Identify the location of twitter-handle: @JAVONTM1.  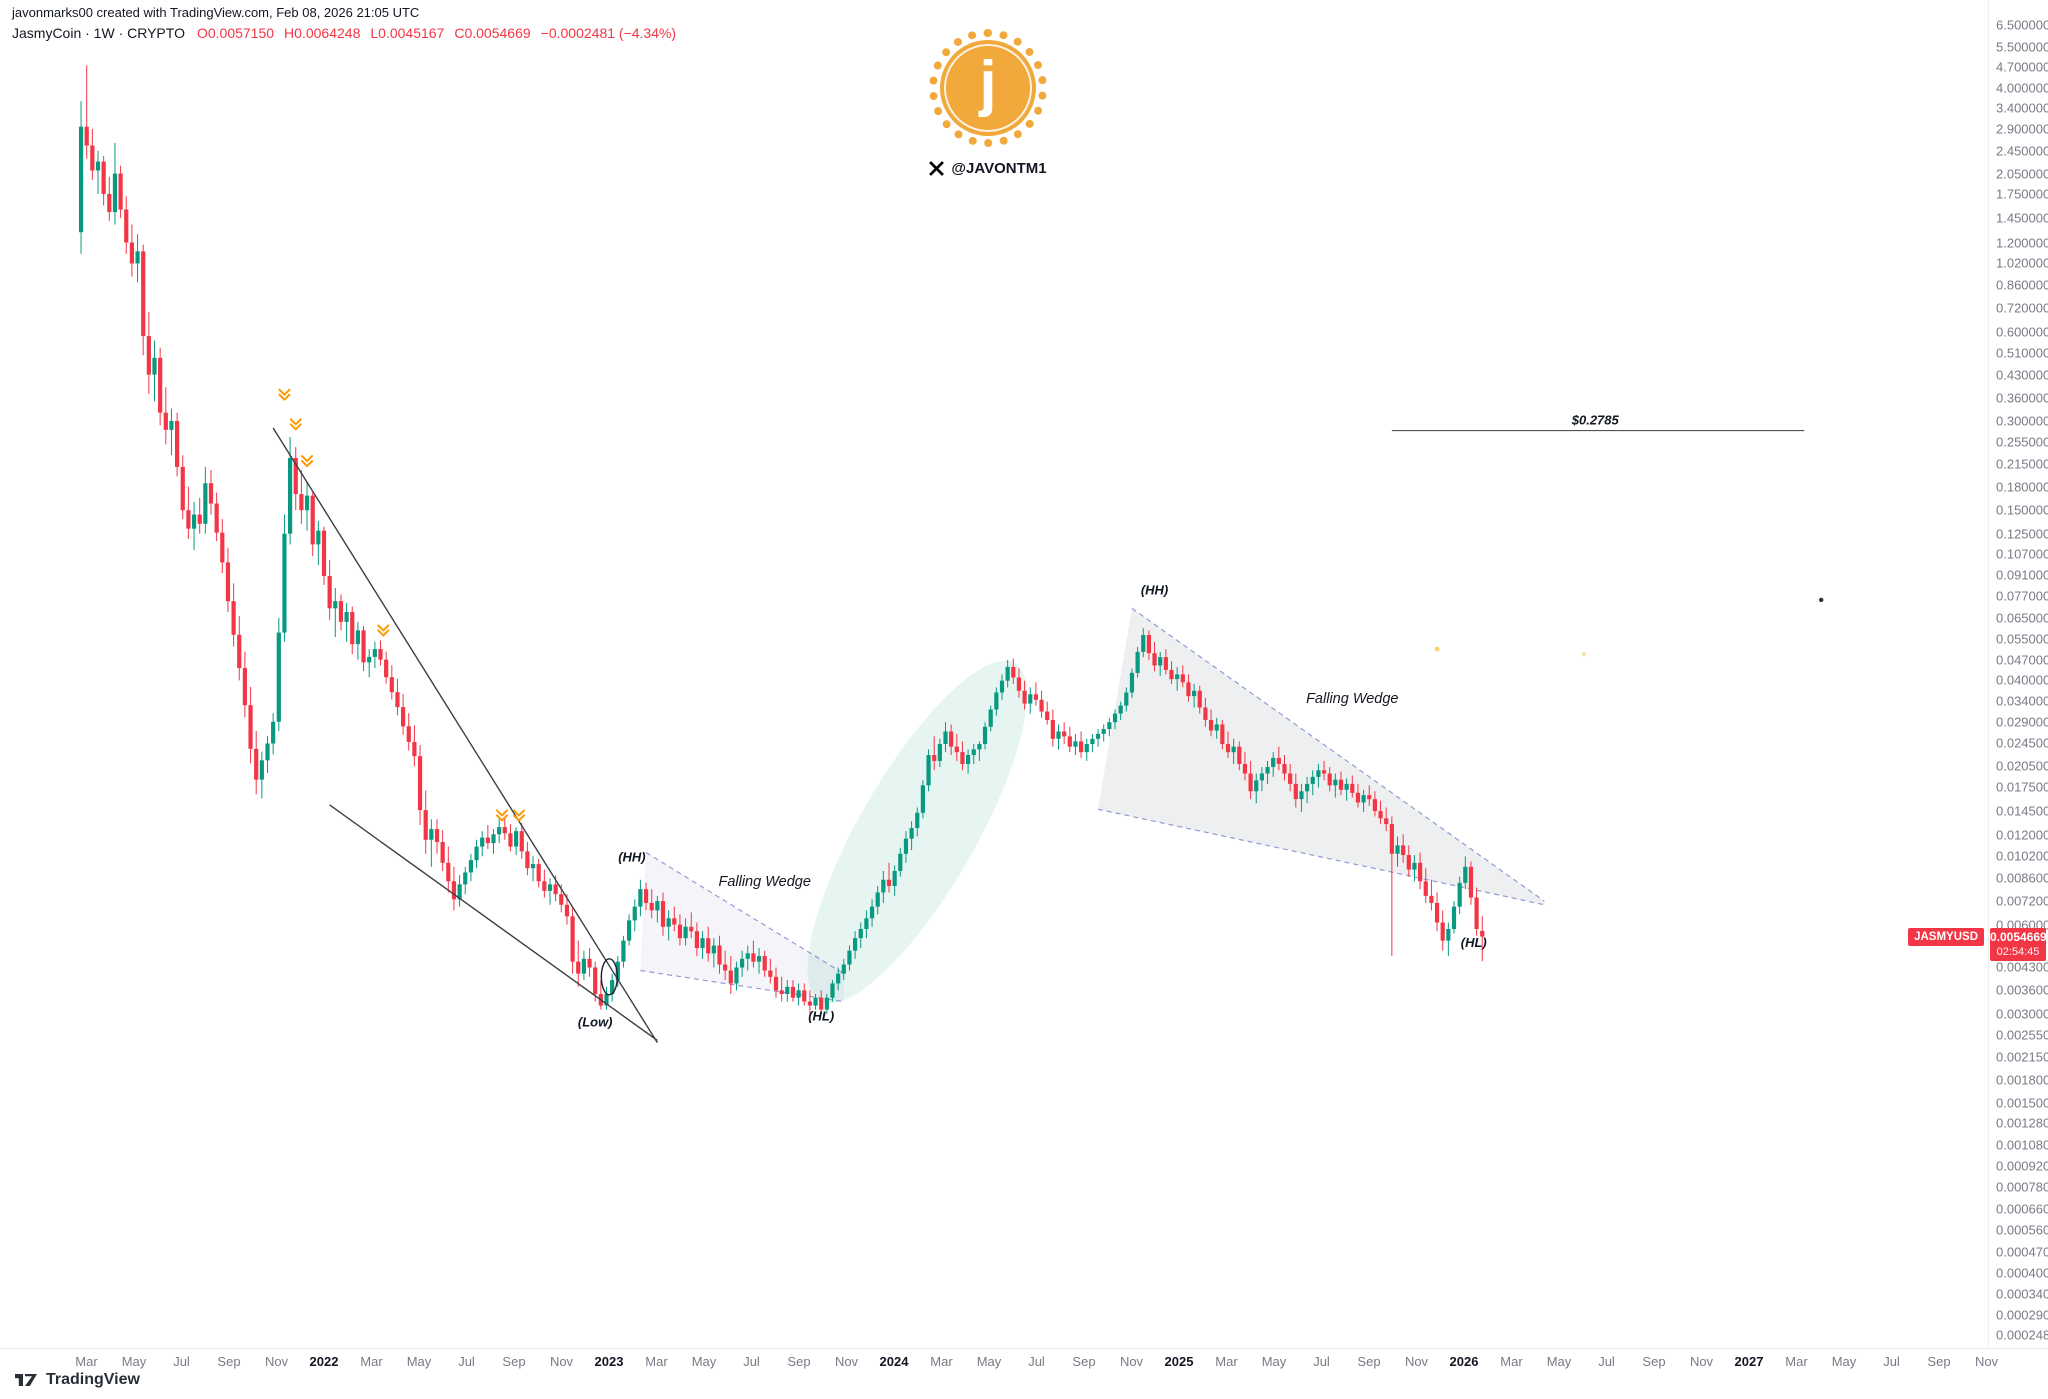
(988, 168).